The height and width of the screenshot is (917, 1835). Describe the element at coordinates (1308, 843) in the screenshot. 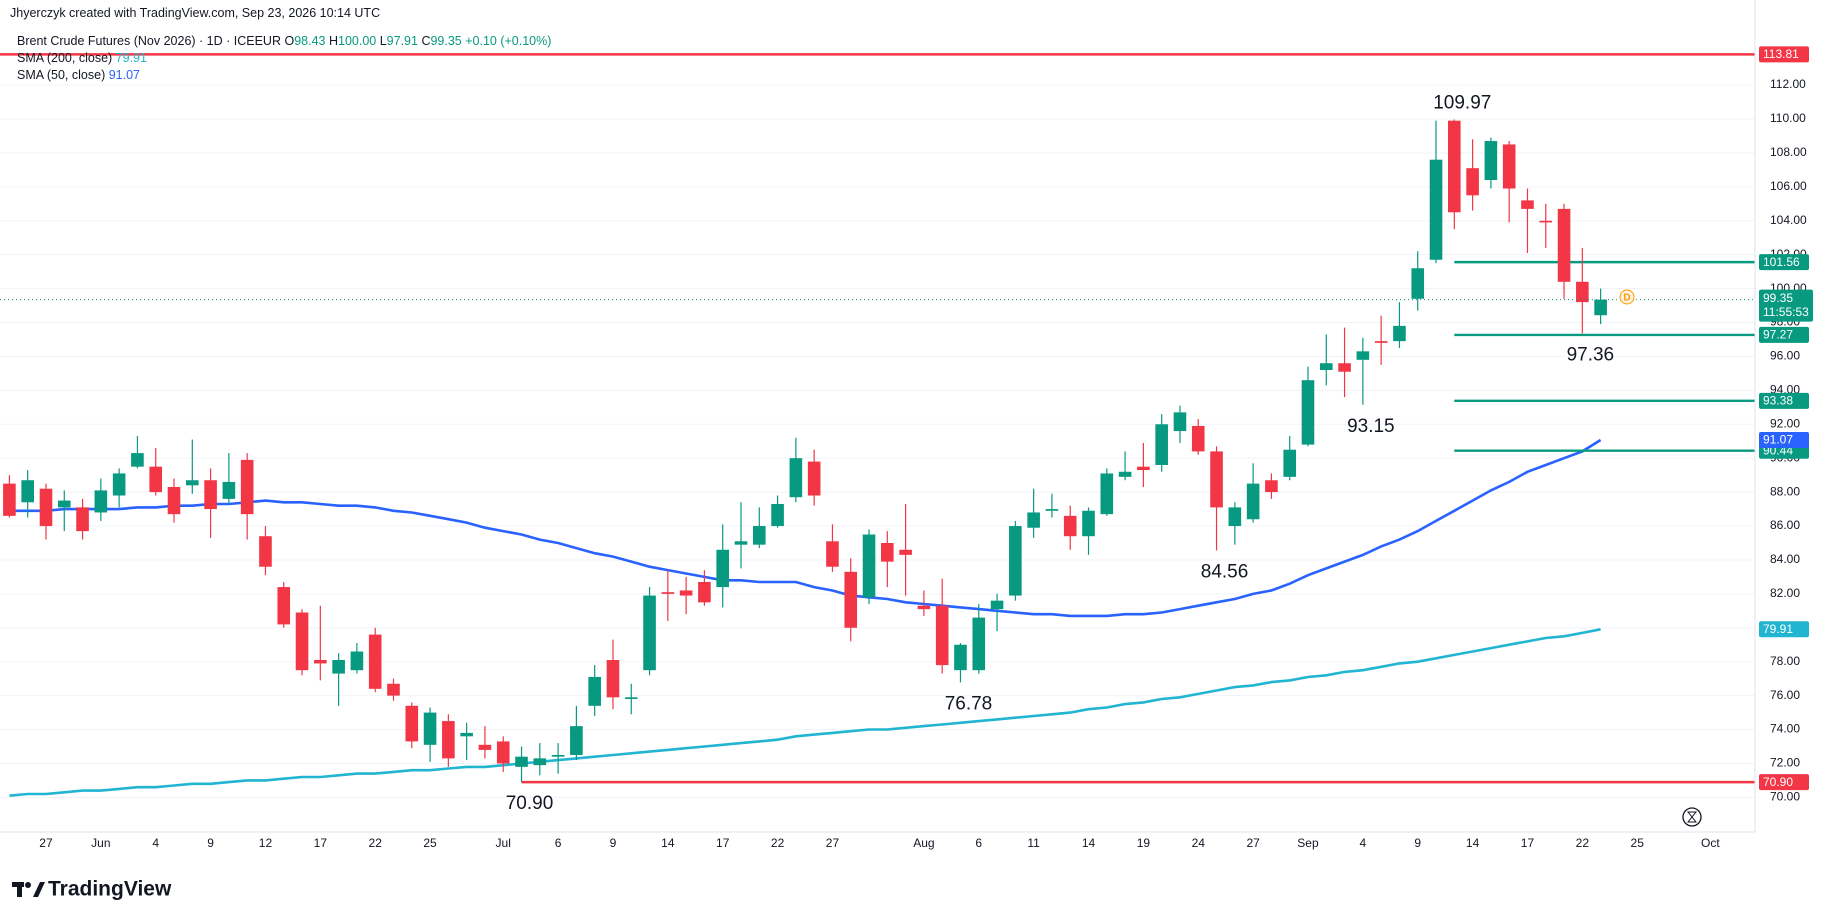

I see `x-tick-label: Sep` at that location.